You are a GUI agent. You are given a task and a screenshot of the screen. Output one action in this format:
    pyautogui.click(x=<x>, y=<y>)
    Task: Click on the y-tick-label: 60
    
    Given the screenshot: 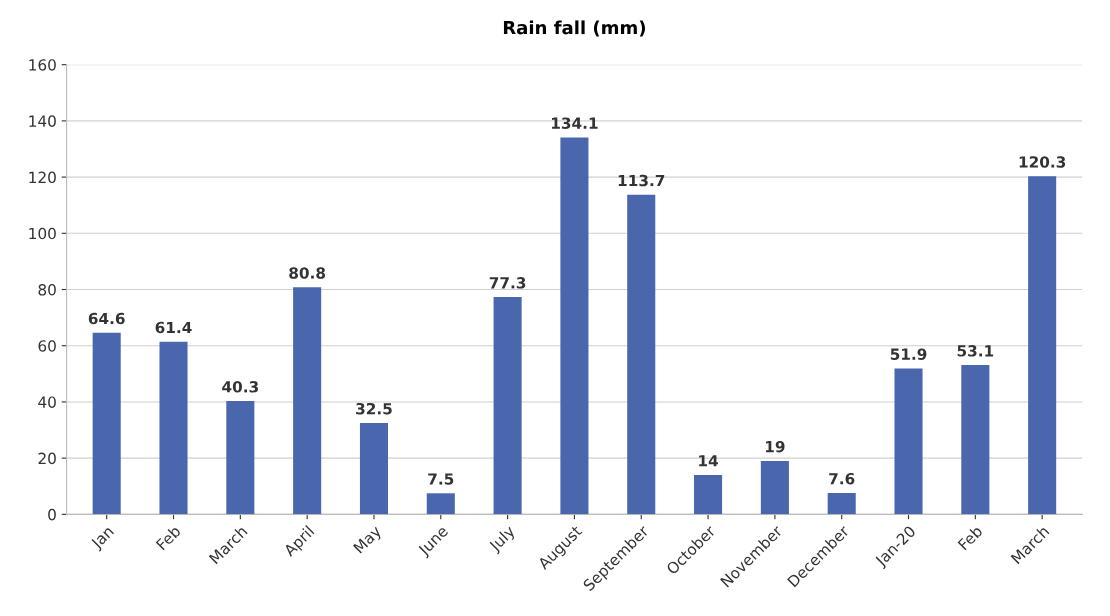 What is the action you would take?
    pyautogui.click(x=47, y=346)
    